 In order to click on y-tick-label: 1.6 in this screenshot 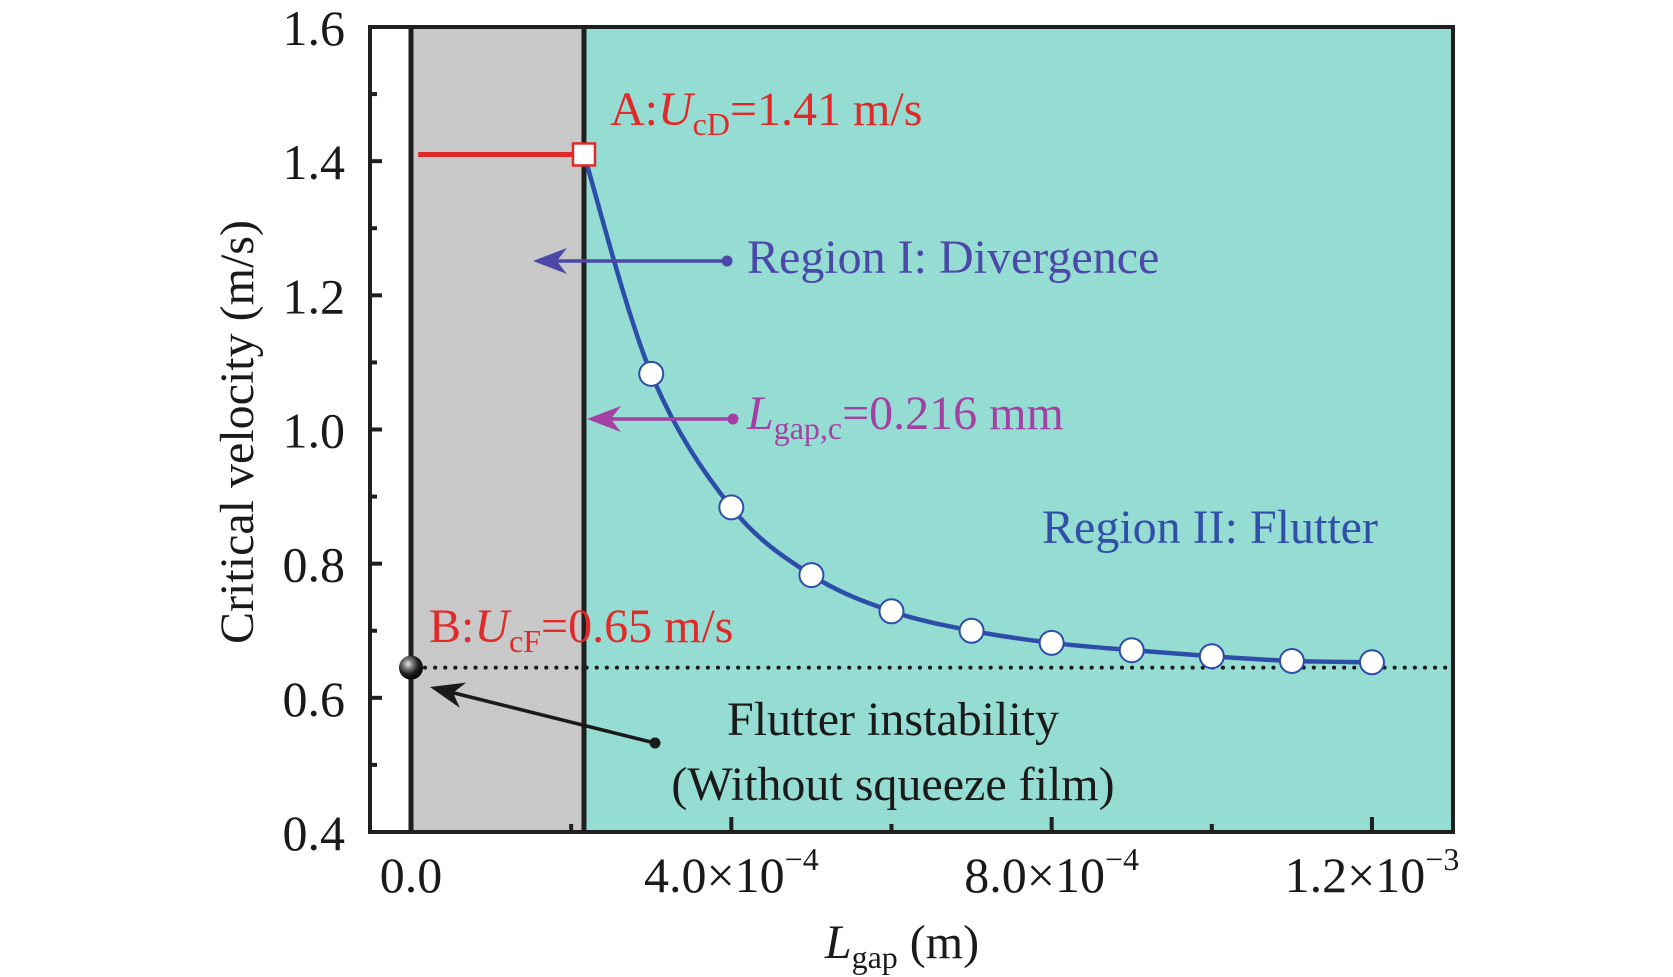, I will do `click(314, 28)`.